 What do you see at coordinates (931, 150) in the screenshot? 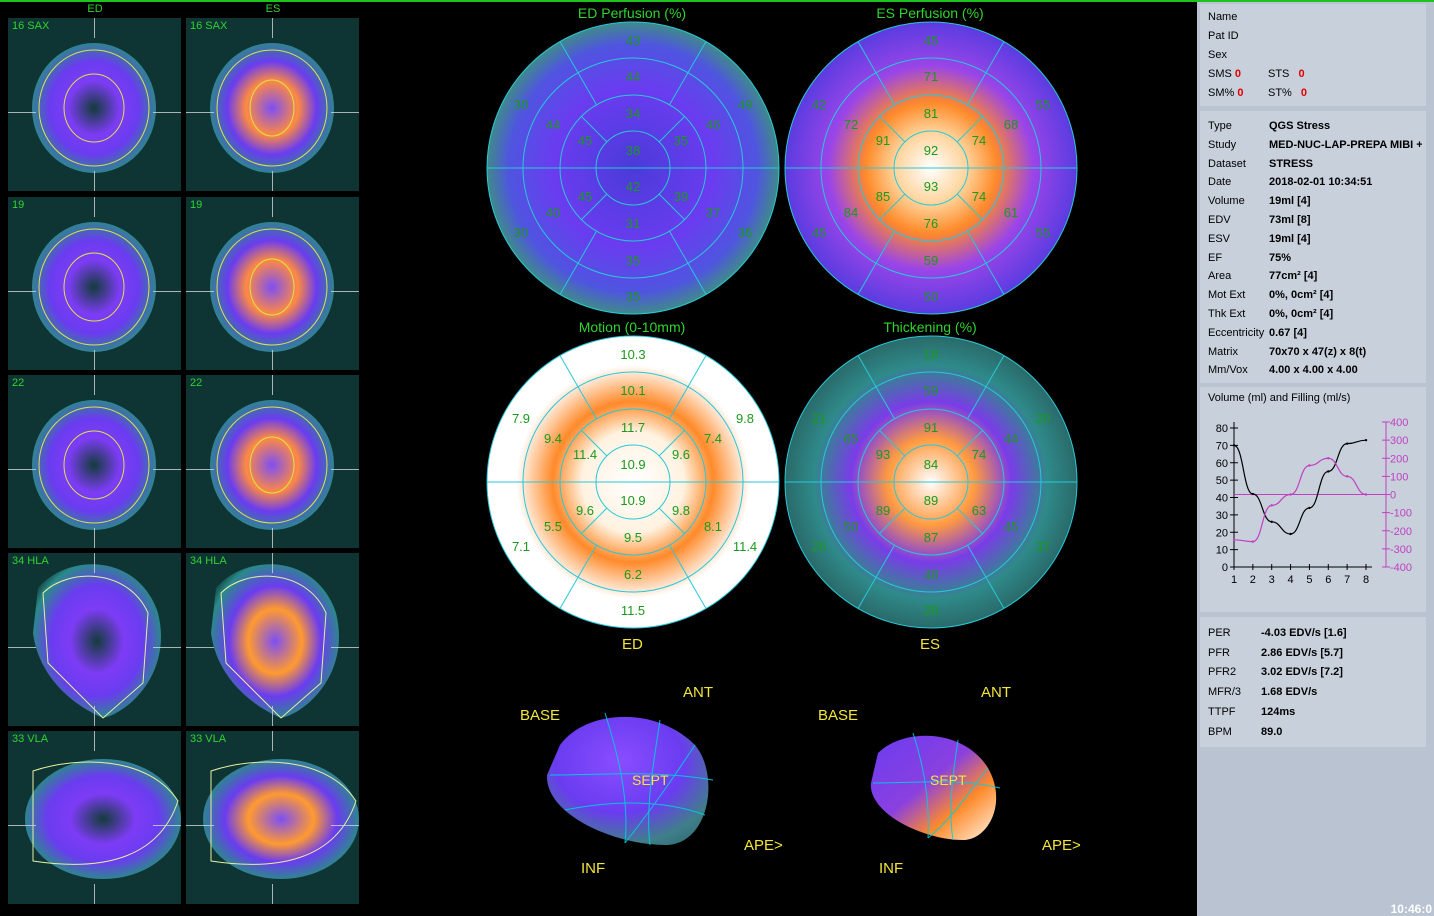
I see `polar-segment-value: 92` at bounding box center [931, 150].